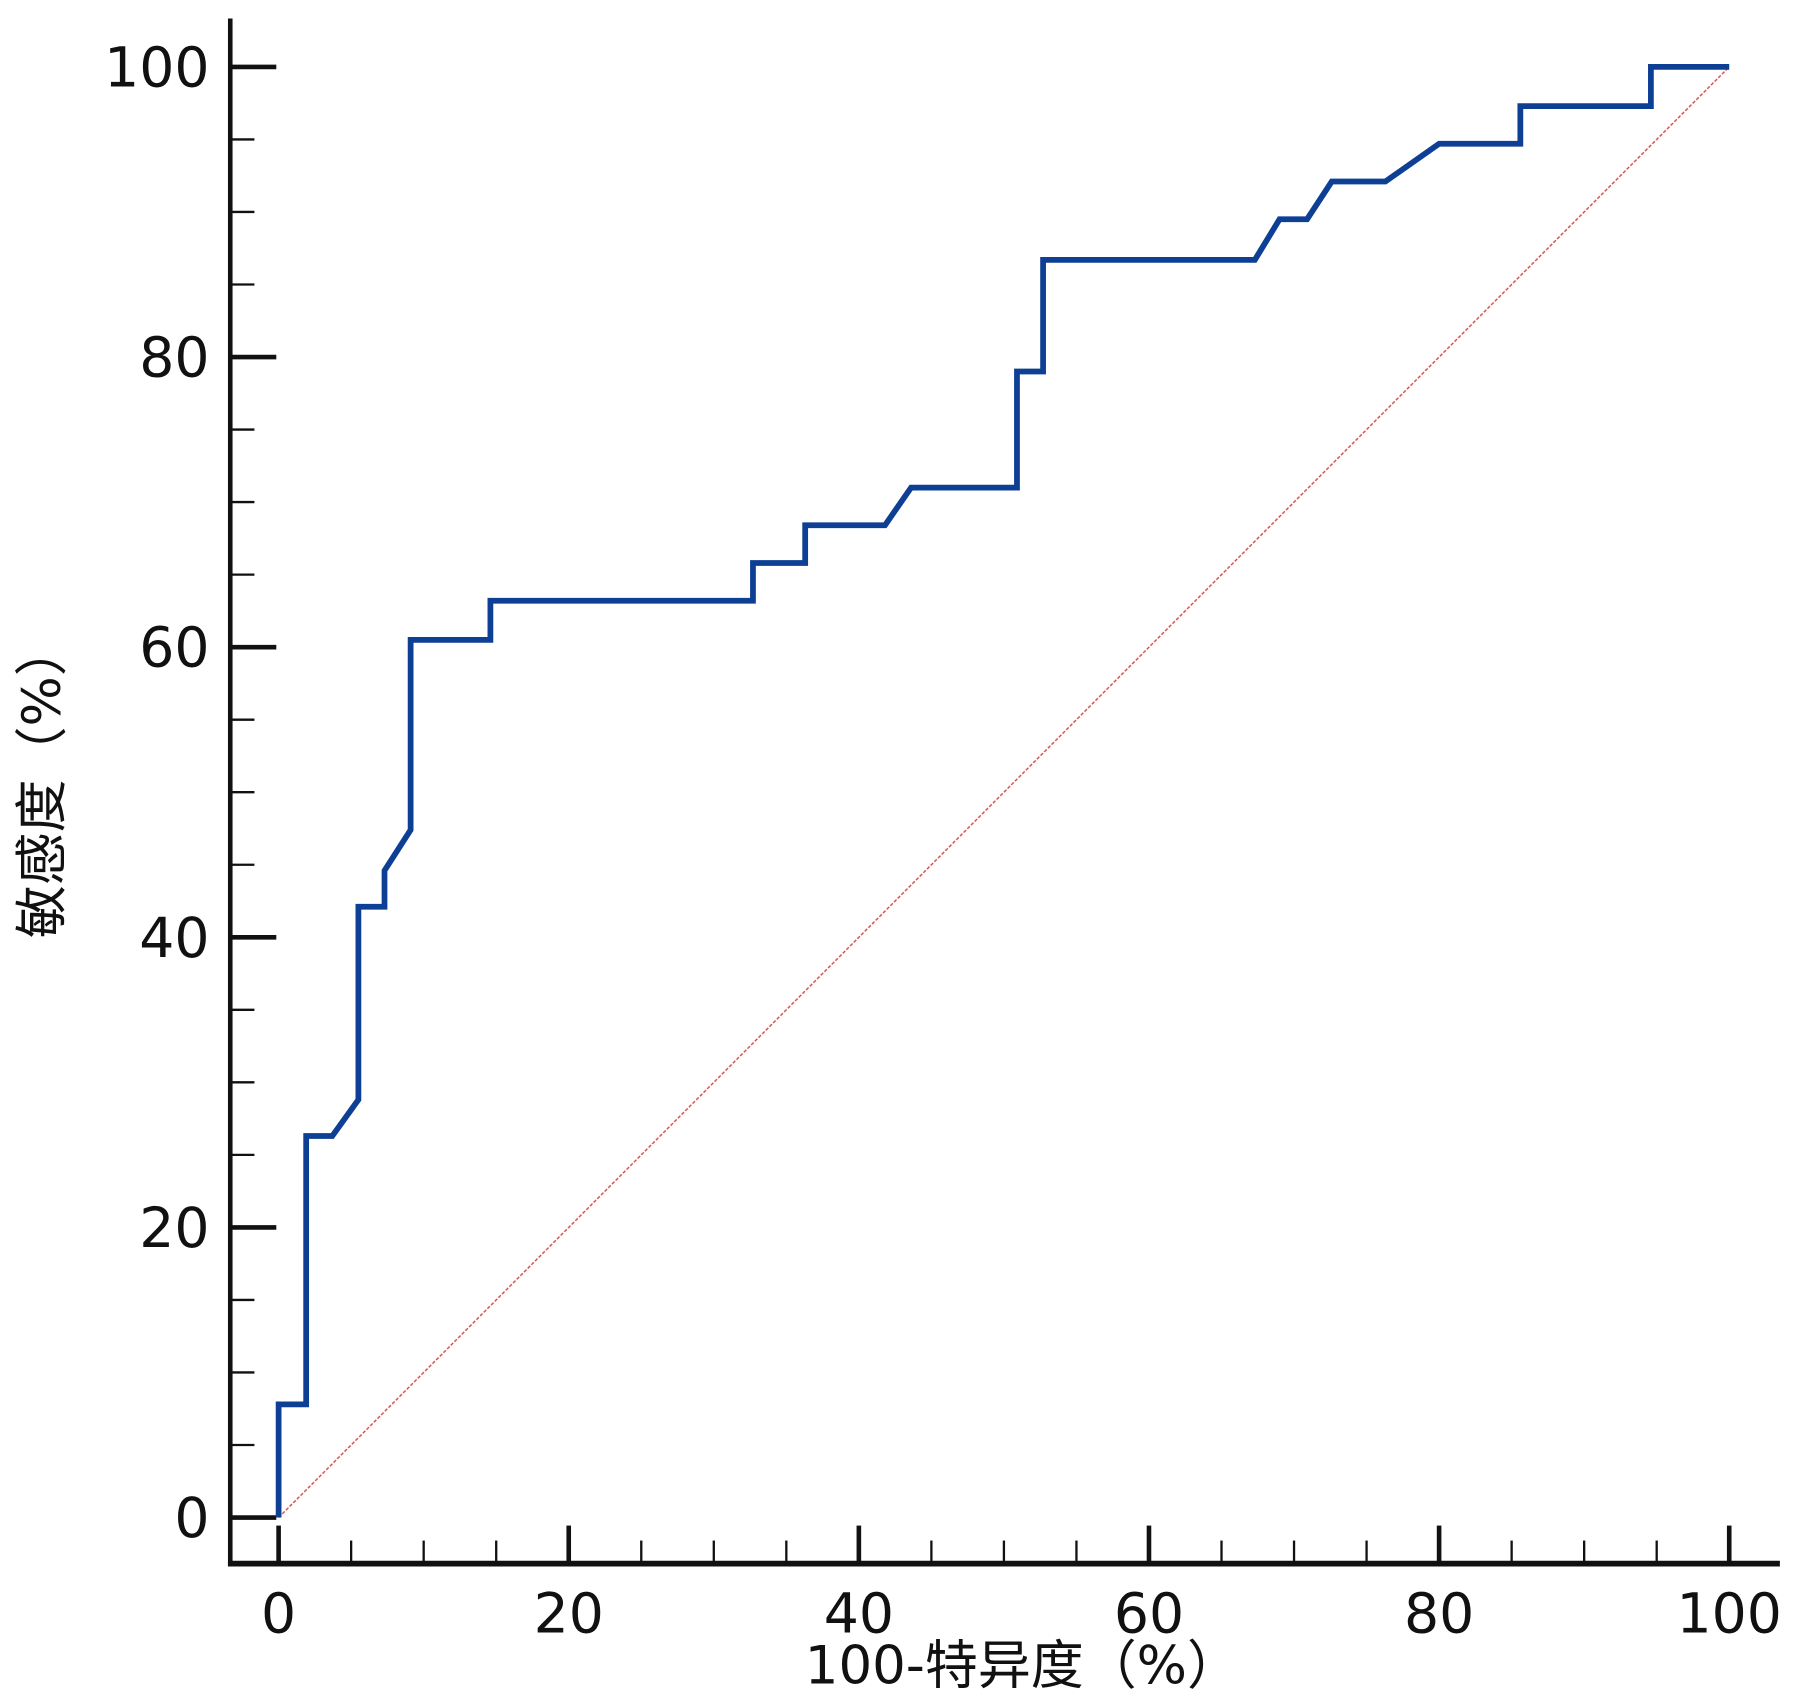  I want to click on y-tick-label: 60, so click(174, 649).